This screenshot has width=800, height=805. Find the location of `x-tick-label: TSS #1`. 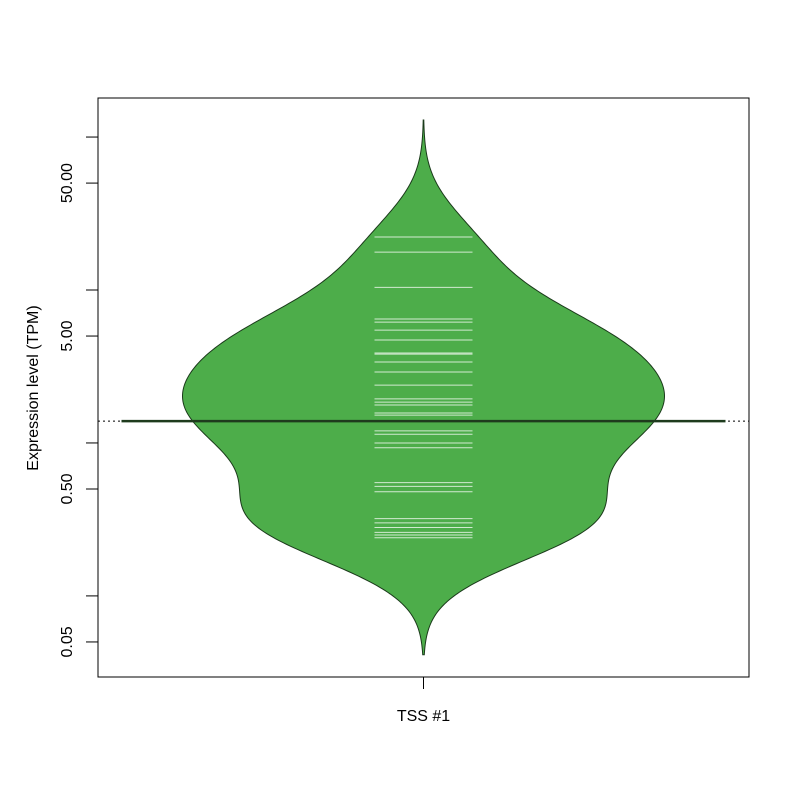

x-tick-label: TSS #1 is located at coordinates (423, 716).